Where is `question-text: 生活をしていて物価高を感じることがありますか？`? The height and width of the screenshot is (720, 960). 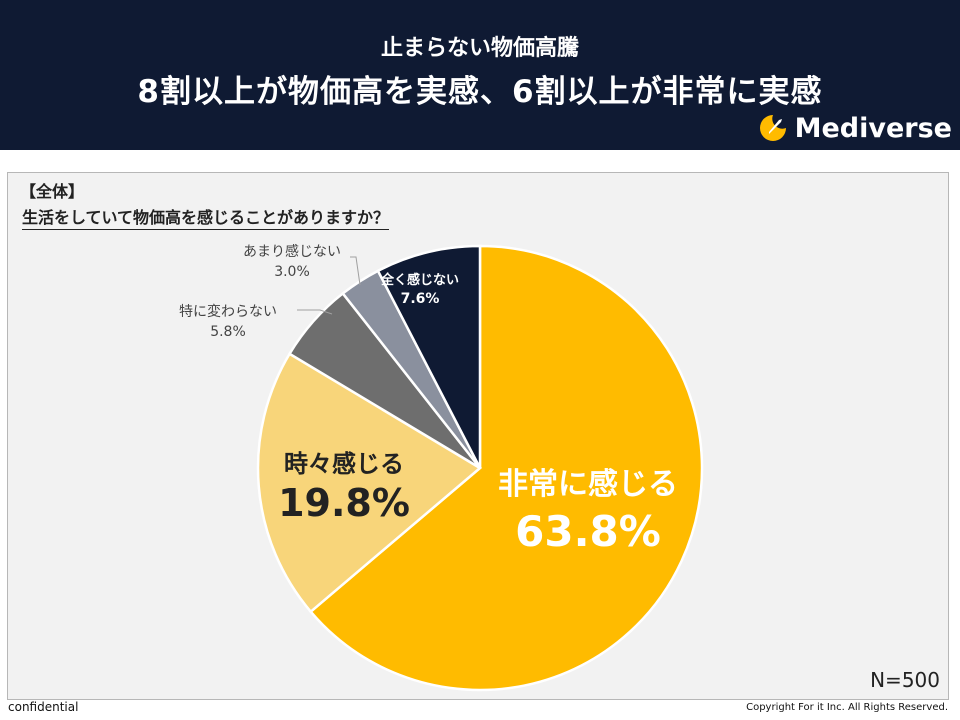
question-text: 生活をしていて物価高を感じることがありますか？ is located at coordinates (206, 217).